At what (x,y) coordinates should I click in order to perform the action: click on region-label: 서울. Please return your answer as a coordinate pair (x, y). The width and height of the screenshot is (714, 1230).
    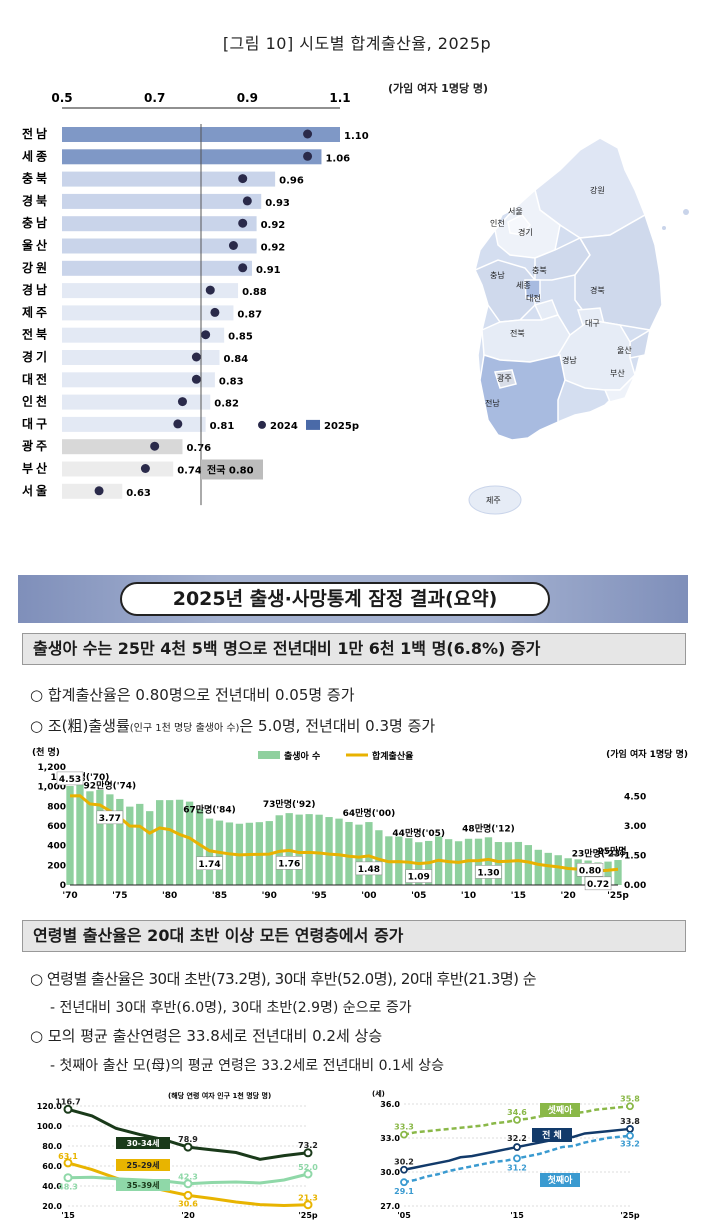
    Looking at the image, I should click on (36, 490).